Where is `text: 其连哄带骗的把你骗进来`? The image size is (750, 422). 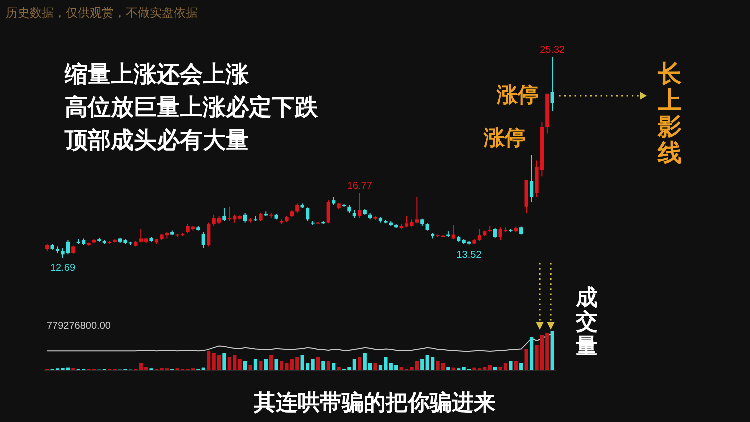
text: 其连哄带骗的把你骗进来 is located at coordinates (374, 402).